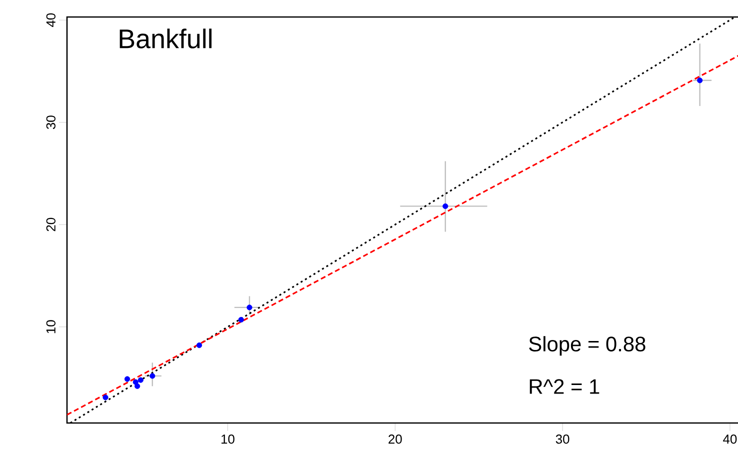  What do you see at coordinates (228, 439) in the screenshot?
I see `x-tick-label: 10` at bounding box center [228, 439].